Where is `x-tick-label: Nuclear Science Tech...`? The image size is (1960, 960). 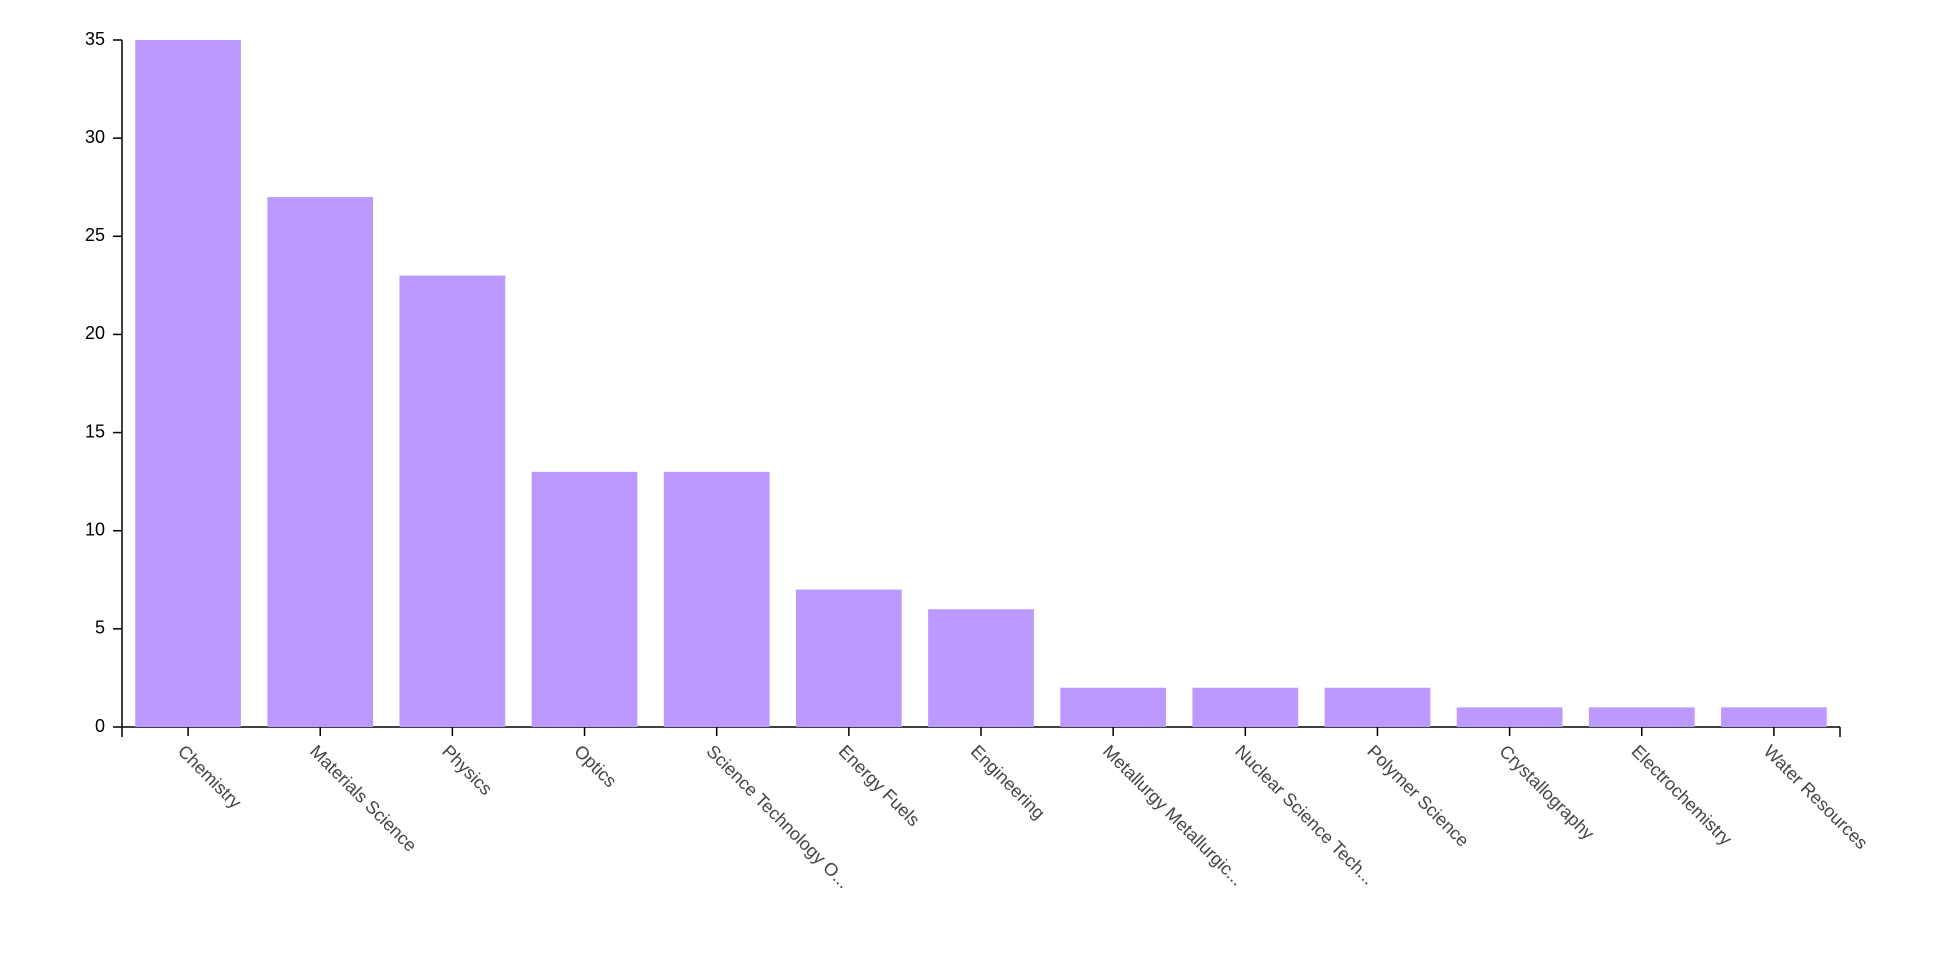
x-tick-label: Nuclear Science Tech... is located at coordinates (1305, 815).